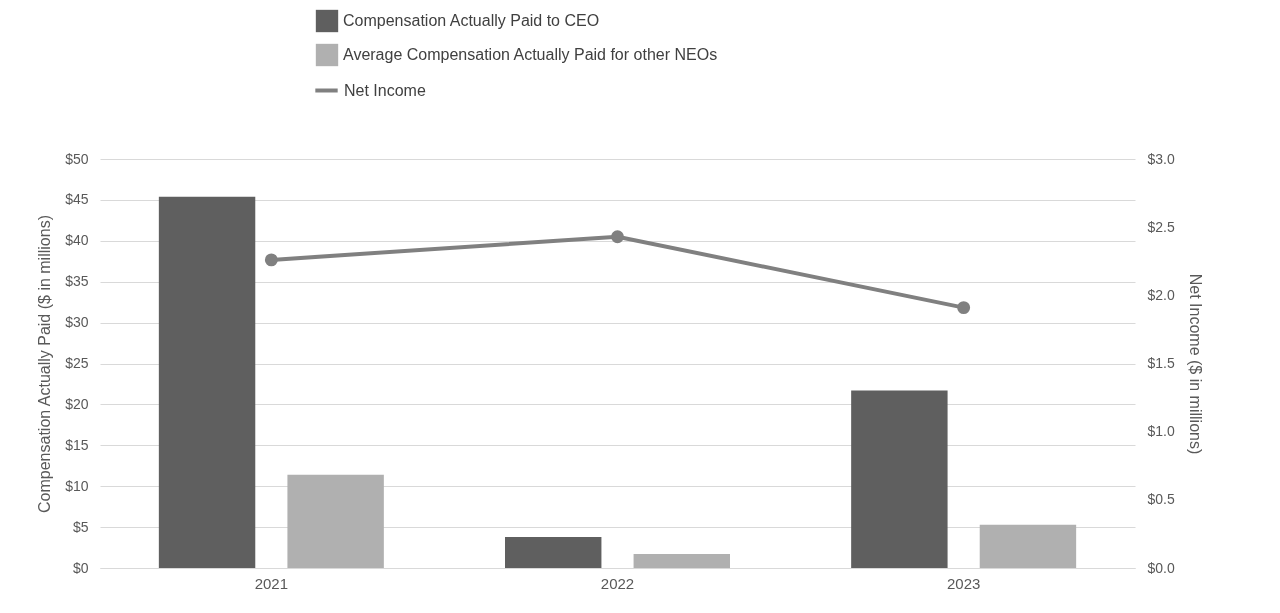  Describe the element at coordinates (77, 485) in the screenshot. I see `y-tick-label: $10` at that location.